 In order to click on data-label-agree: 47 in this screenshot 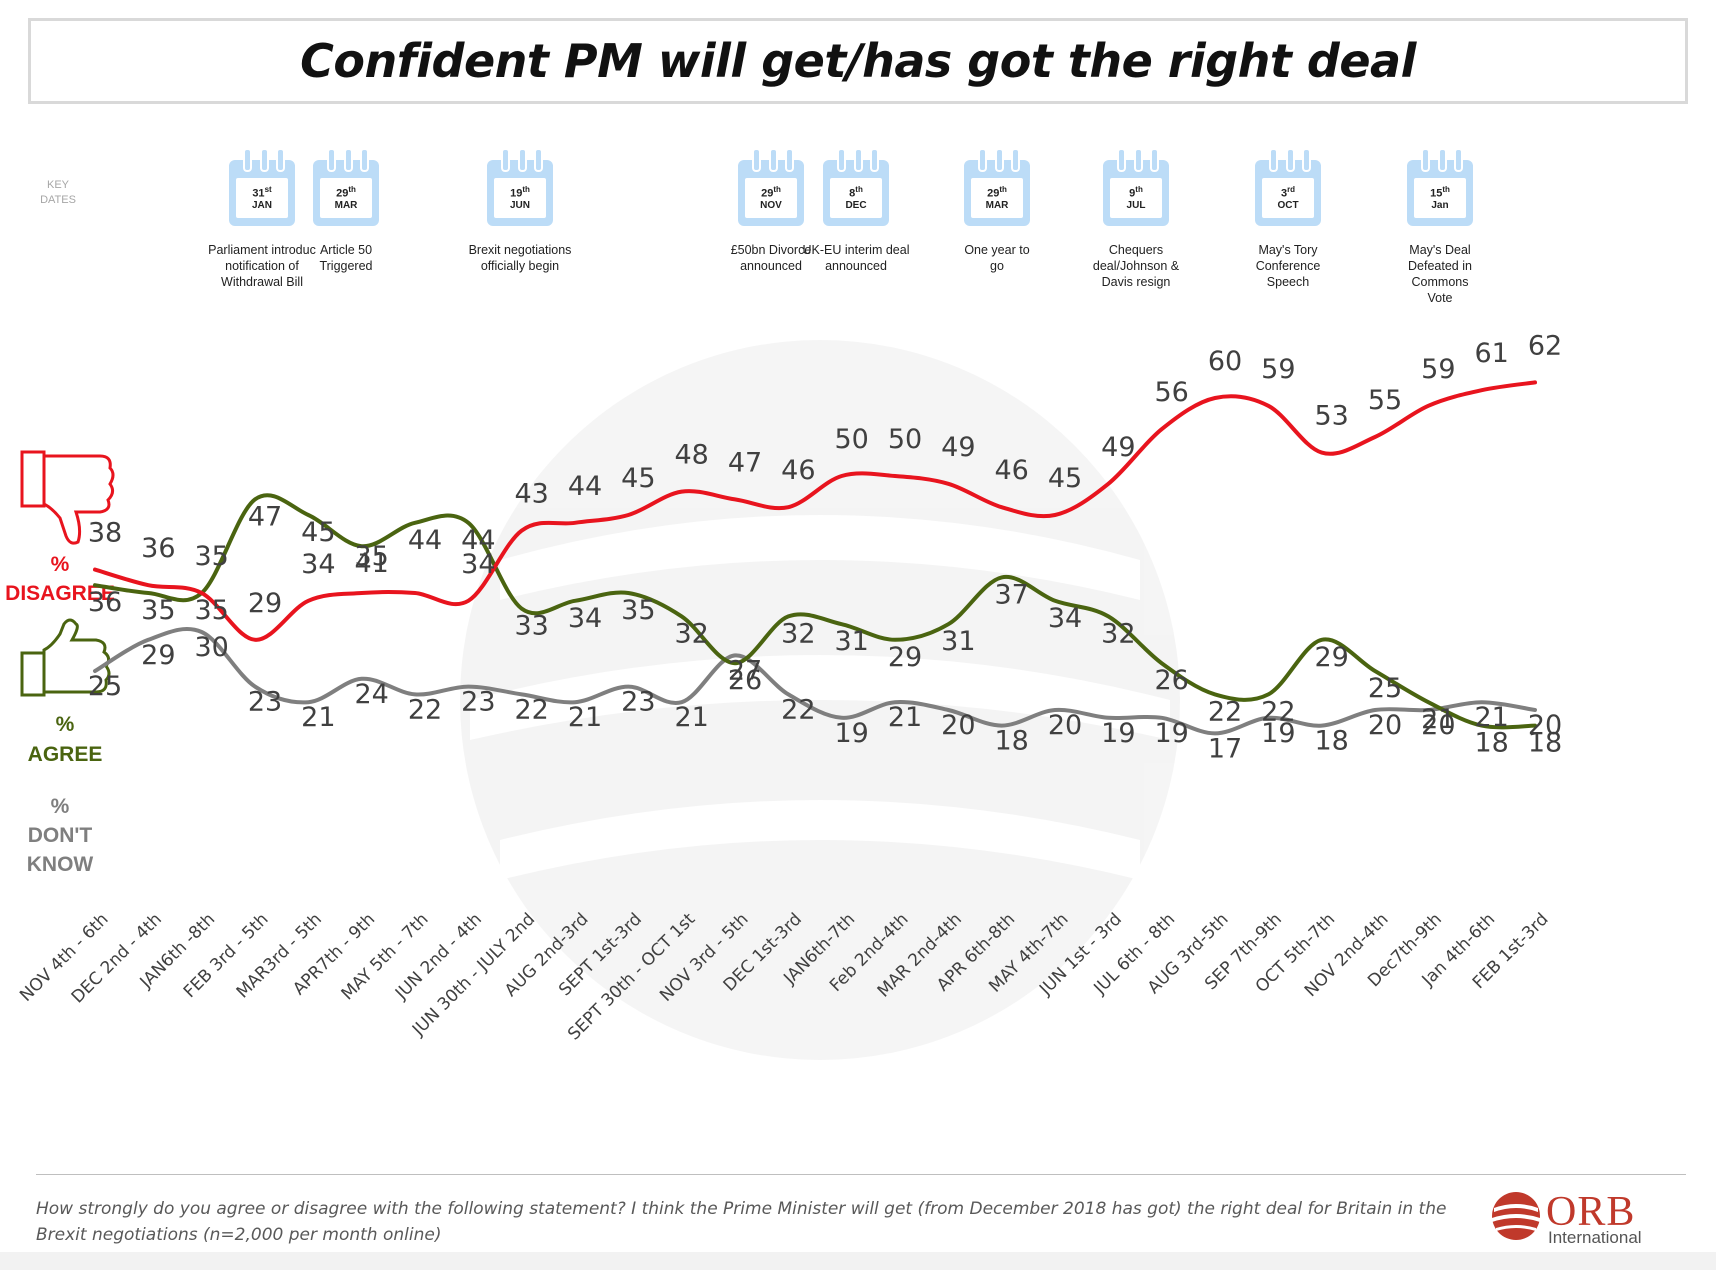, I will do `click(265, 516)`.